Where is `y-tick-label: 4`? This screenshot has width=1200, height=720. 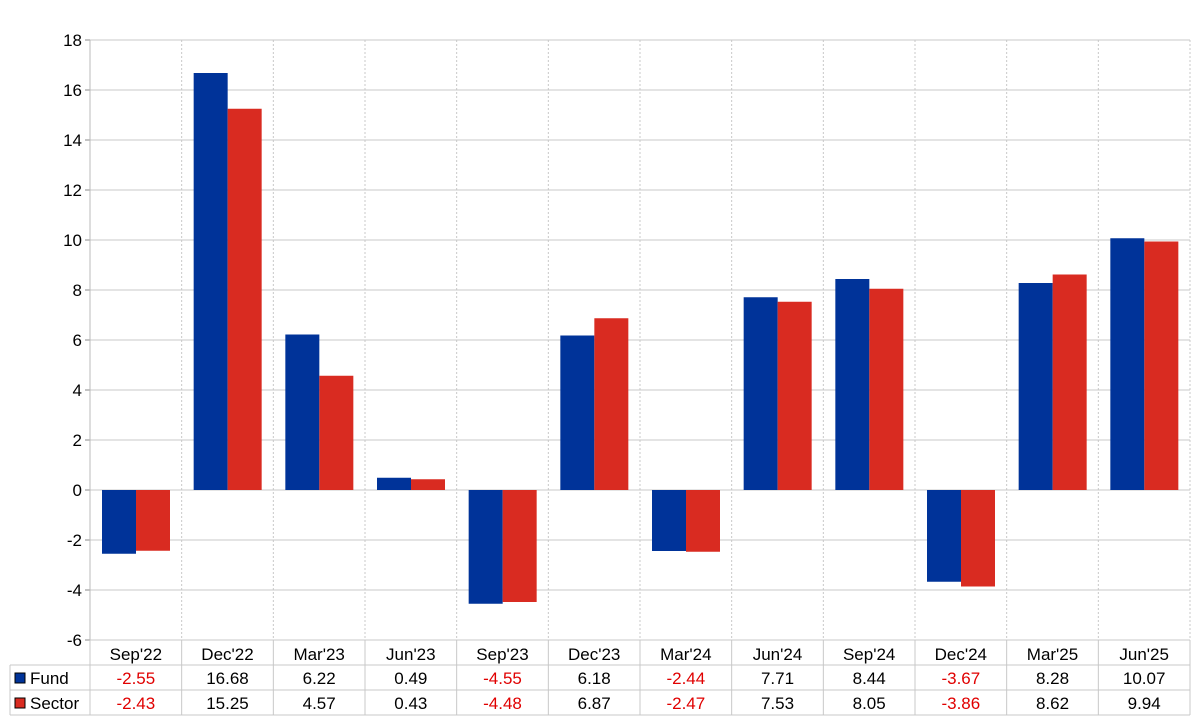 y-tick-label: 4 is located at coordinates (77, 390).